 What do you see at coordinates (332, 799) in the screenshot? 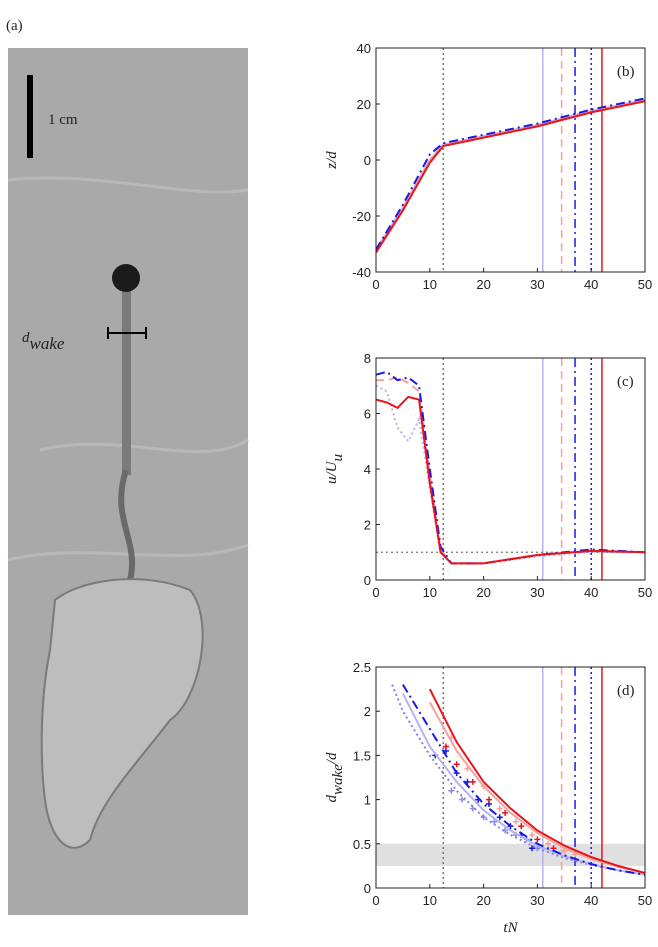
I see `y-axis-label-part: d` at bounding box center [332, 799].